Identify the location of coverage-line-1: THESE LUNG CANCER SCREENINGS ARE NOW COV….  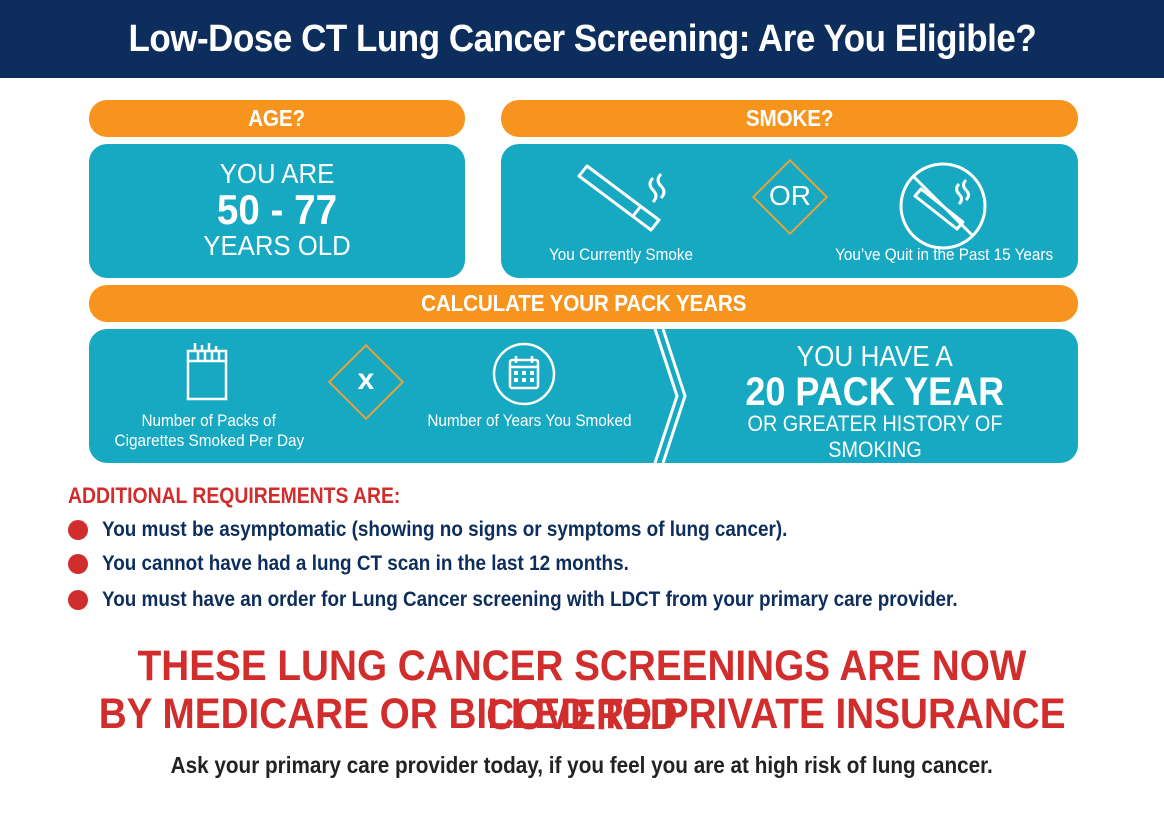
(582, 691).